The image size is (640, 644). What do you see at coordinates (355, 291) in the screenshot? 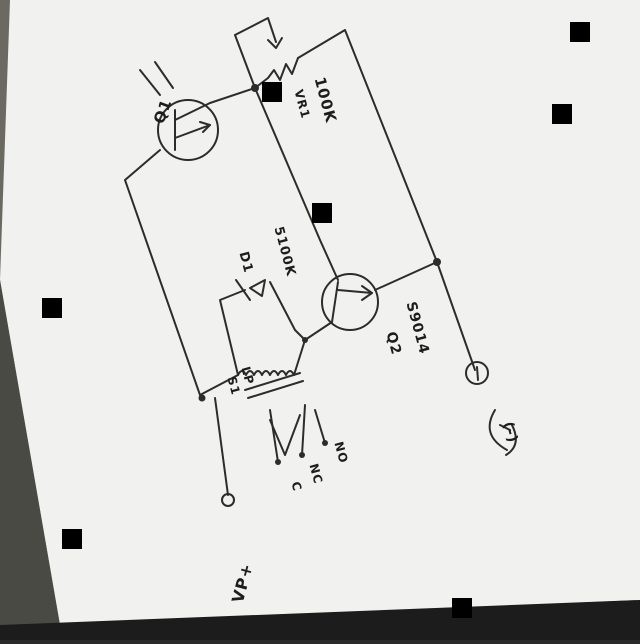
I see `q2-emitter` at bounding box center [355, 291].